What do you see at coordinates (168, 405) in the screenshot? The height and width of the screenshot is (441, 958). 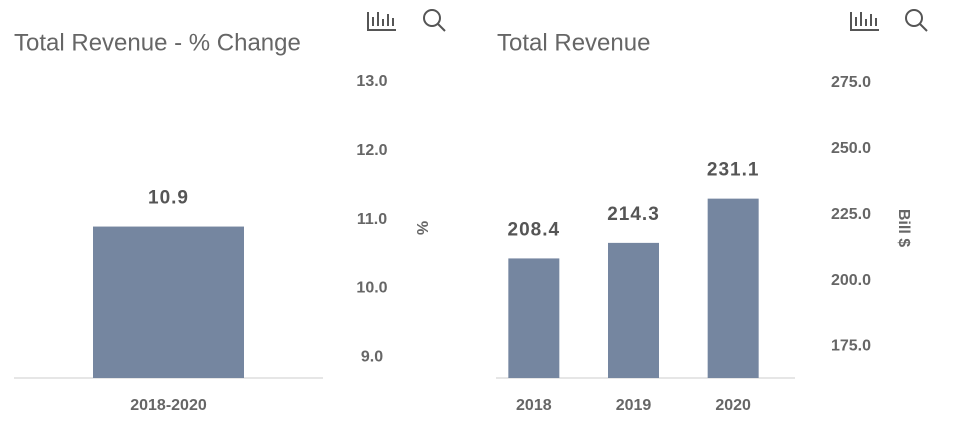 I see `x-tick-label: 2018-2020` at bounding box center [168, 405].